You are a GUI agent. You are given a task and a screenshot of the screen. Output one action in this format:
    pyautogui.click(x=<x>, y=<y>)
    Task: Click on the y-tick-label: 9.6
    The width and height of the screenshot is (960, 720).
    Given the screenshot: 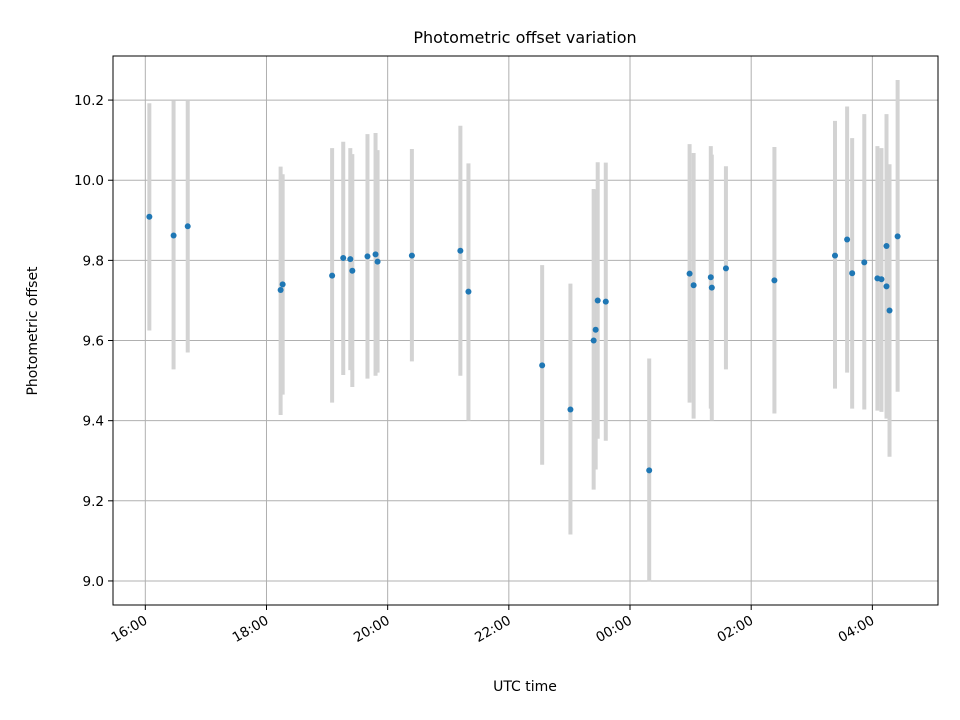 What is the action you would take?
    pyautogui.click(x=93, y=342)
    